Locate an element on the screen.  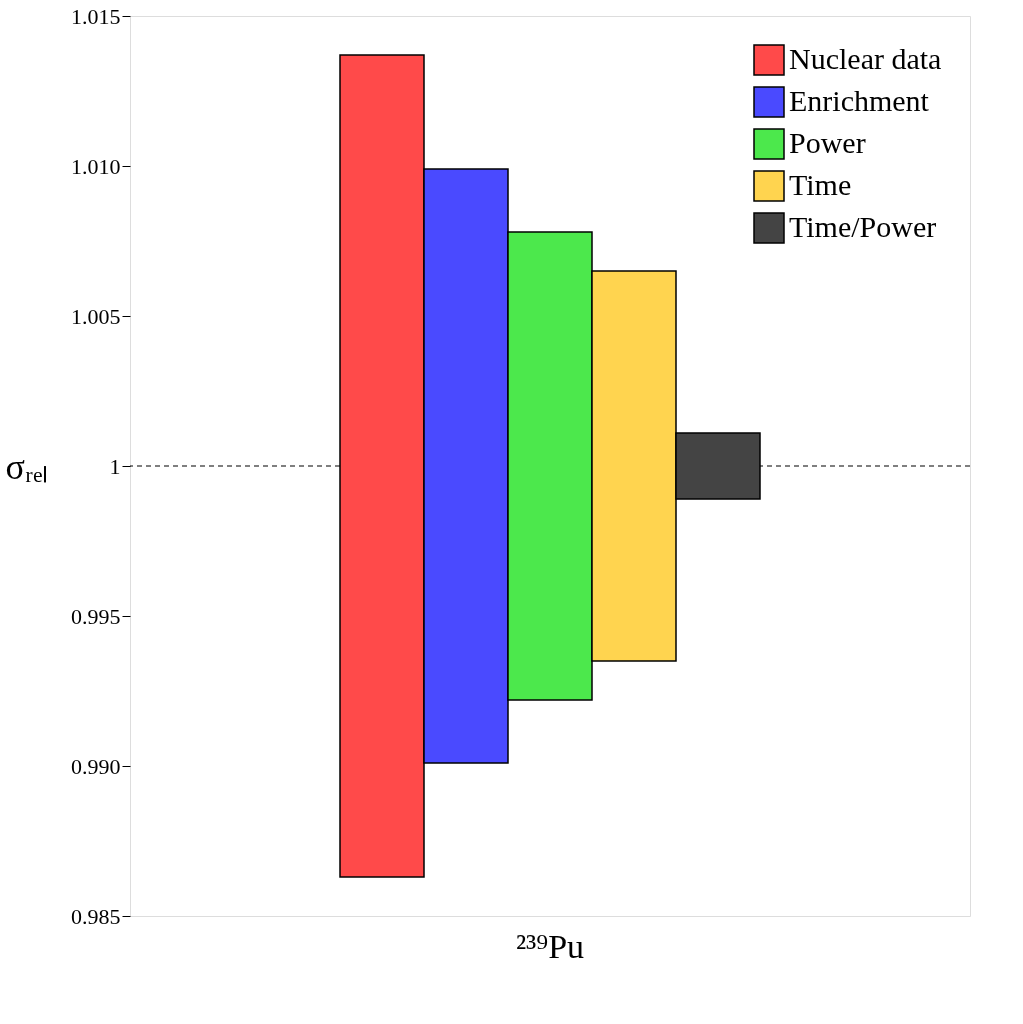
legend-label: Time/Power is located at coordinates (863, 226).